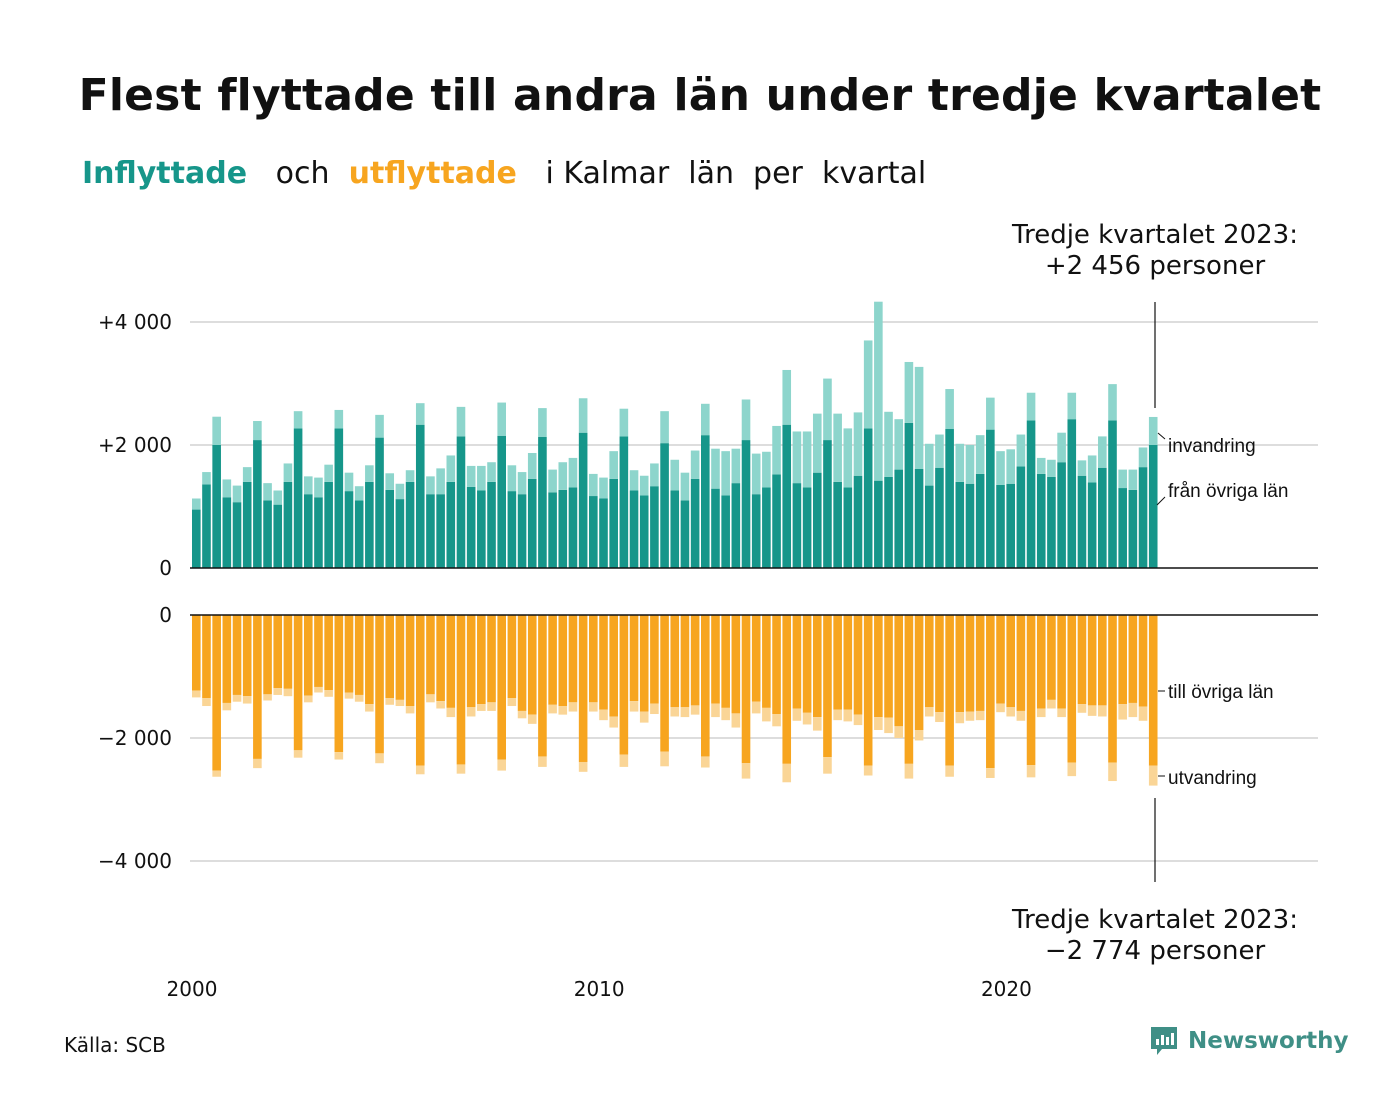 The height and width of the screenshot is (1120, 1400). What do you see at coordinates (135, 322) in the screenshot?
I see `y-tick-label: +4 000` at bounding box center [135, 322].